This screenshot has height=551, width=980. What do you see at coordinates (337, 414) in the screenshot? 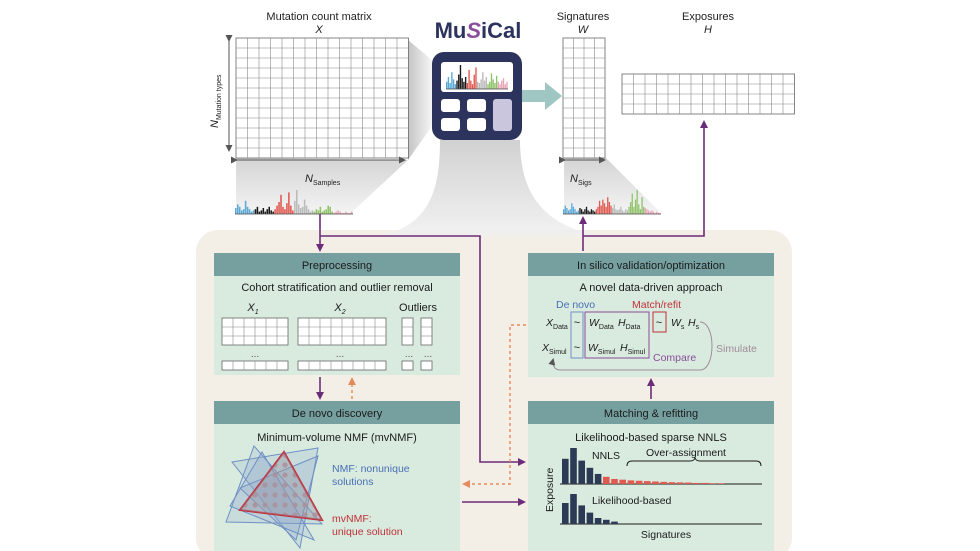
I see `denovo-header: De novo discovery` at bounding box center [337, 414].